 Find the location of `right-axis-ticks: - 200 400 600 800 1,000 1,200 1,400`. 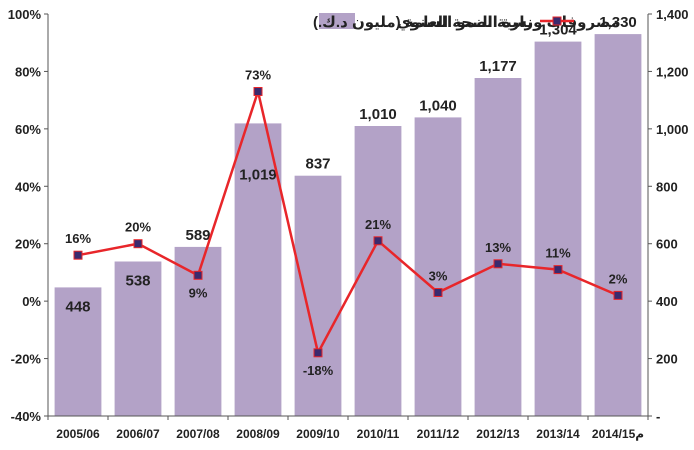

right-axis-ticks: - 200 400 600 800 1,000 1,200 1,400 is located at coordinates (668, 215).